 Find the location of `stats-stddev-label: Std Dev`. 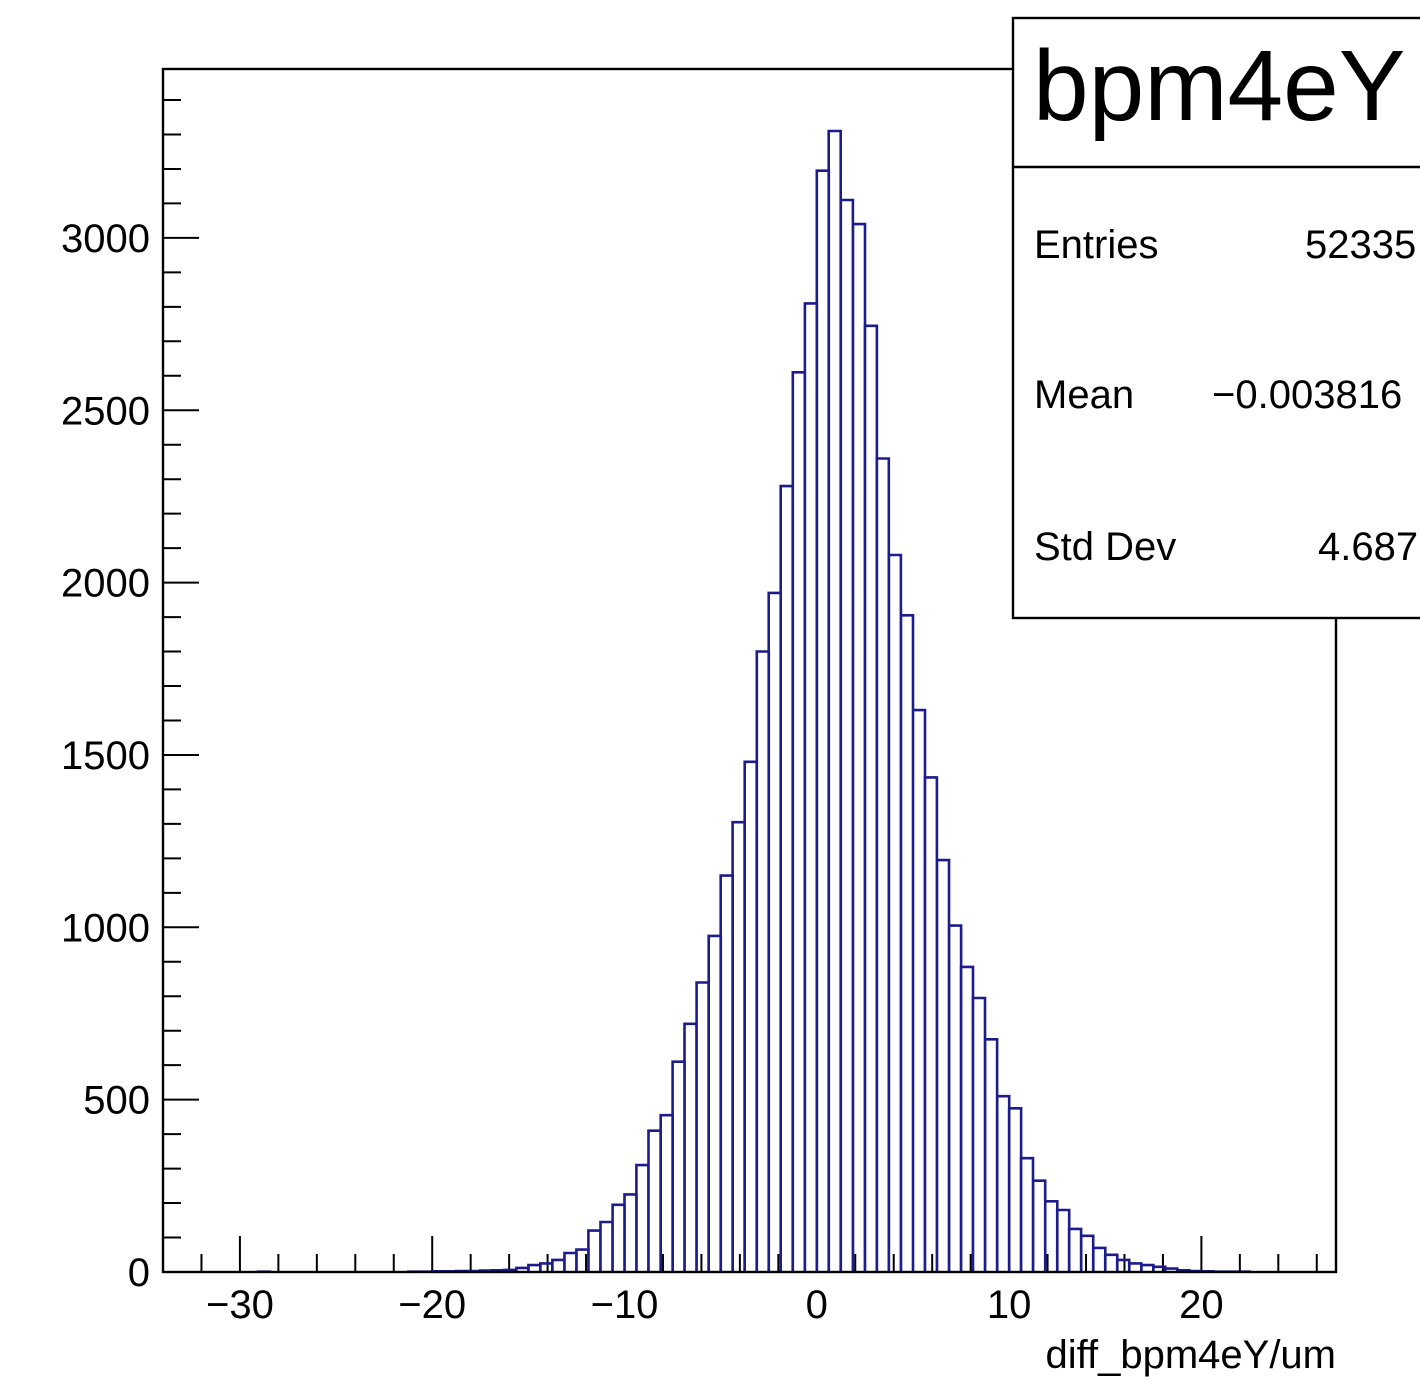

stats-stddev-label: Std Dev is located at coordinates (1105, 547).